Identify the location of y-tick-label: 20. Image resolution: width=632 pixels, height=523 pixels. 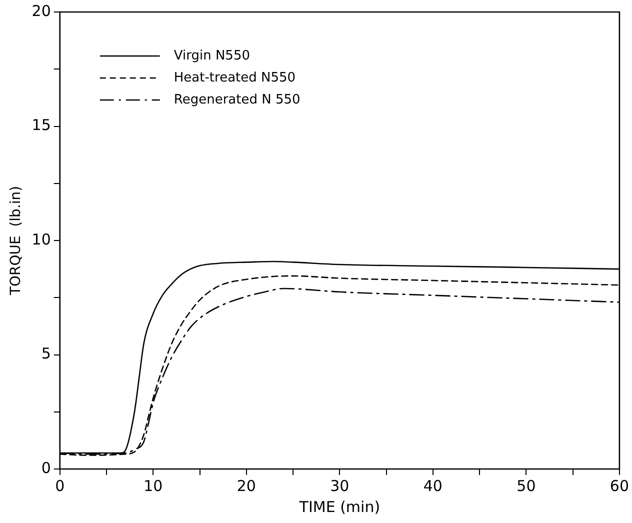
(41, 11).